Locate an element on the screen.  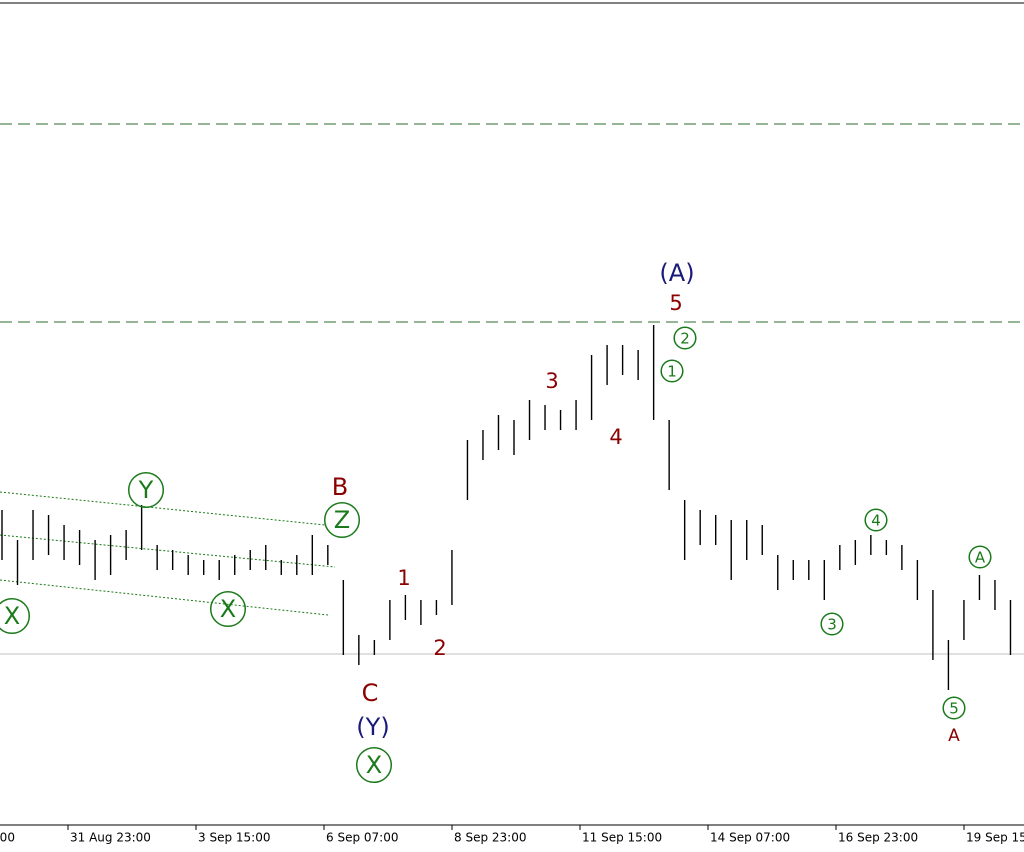
wave-label: Y is located at coordinates (146, 490).